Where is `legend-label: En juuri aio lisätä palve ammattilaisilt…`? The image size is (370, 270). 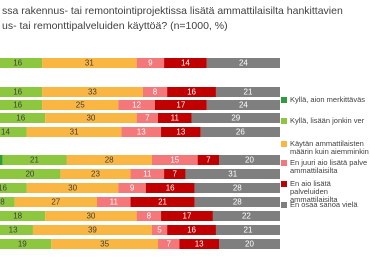 legend-label: En juuri aio lisätä palve ammattilaisilt… is located at coordinates (329, 166).